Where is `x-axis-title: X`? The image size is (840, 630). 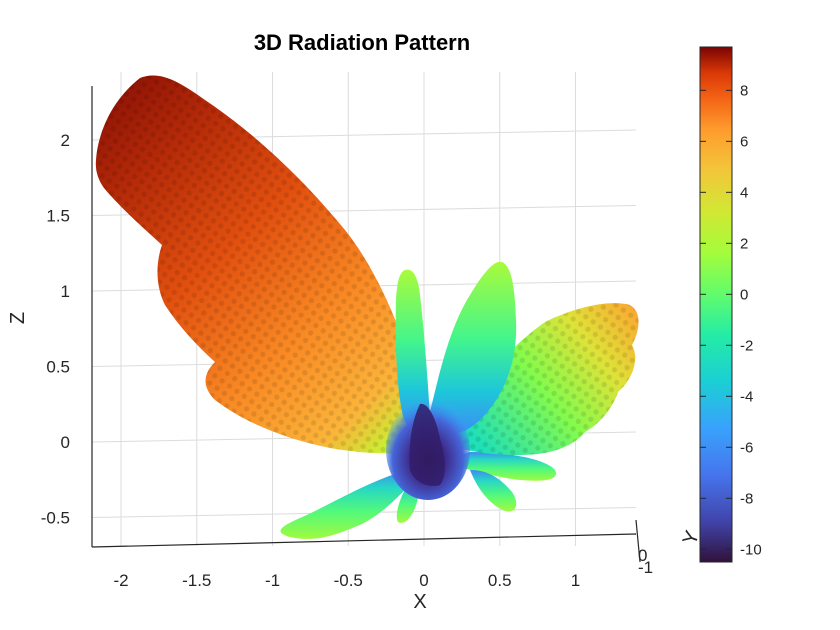
x-axis-title: X is located at coordinates (419, 602).